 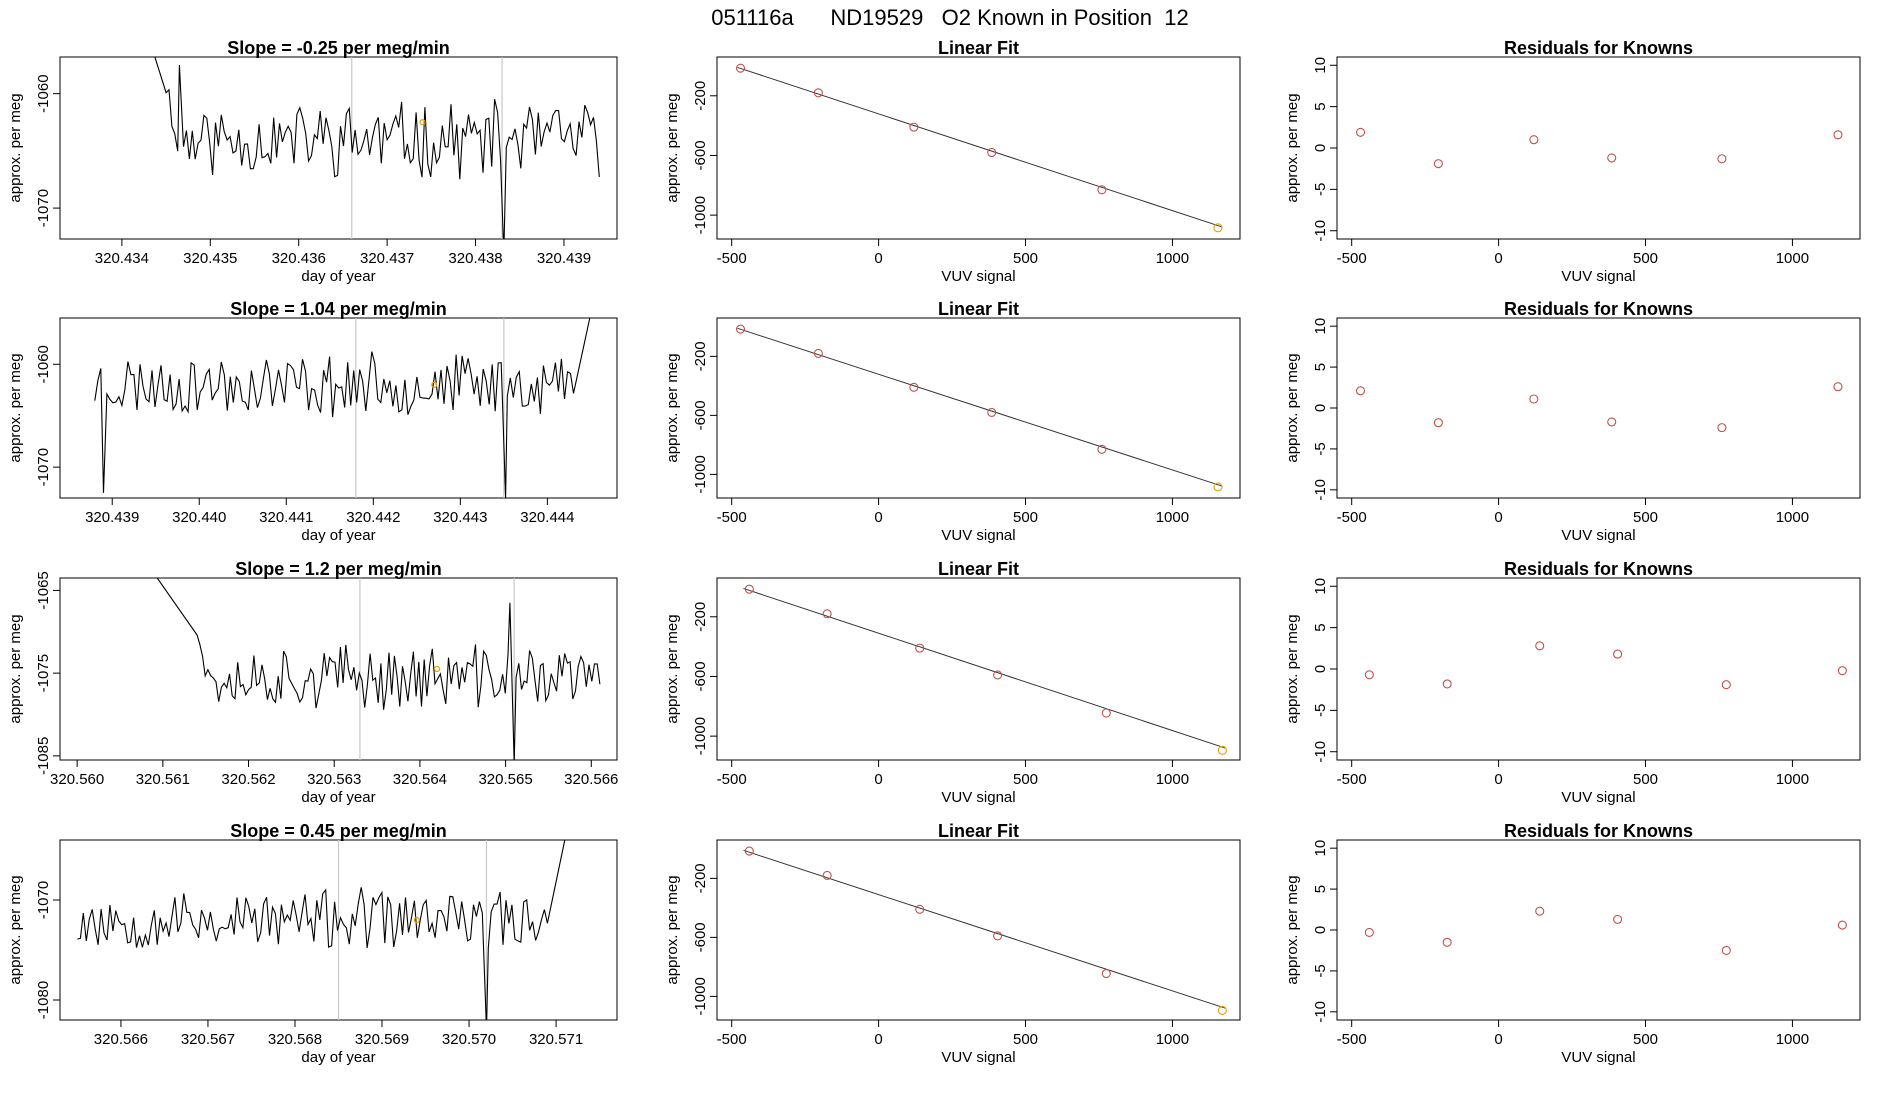 What do you see at coordinates (1320, 448) in the screenshot?
I see `chart-9-ytick-label: -5` at bounding box center [1320, 448].